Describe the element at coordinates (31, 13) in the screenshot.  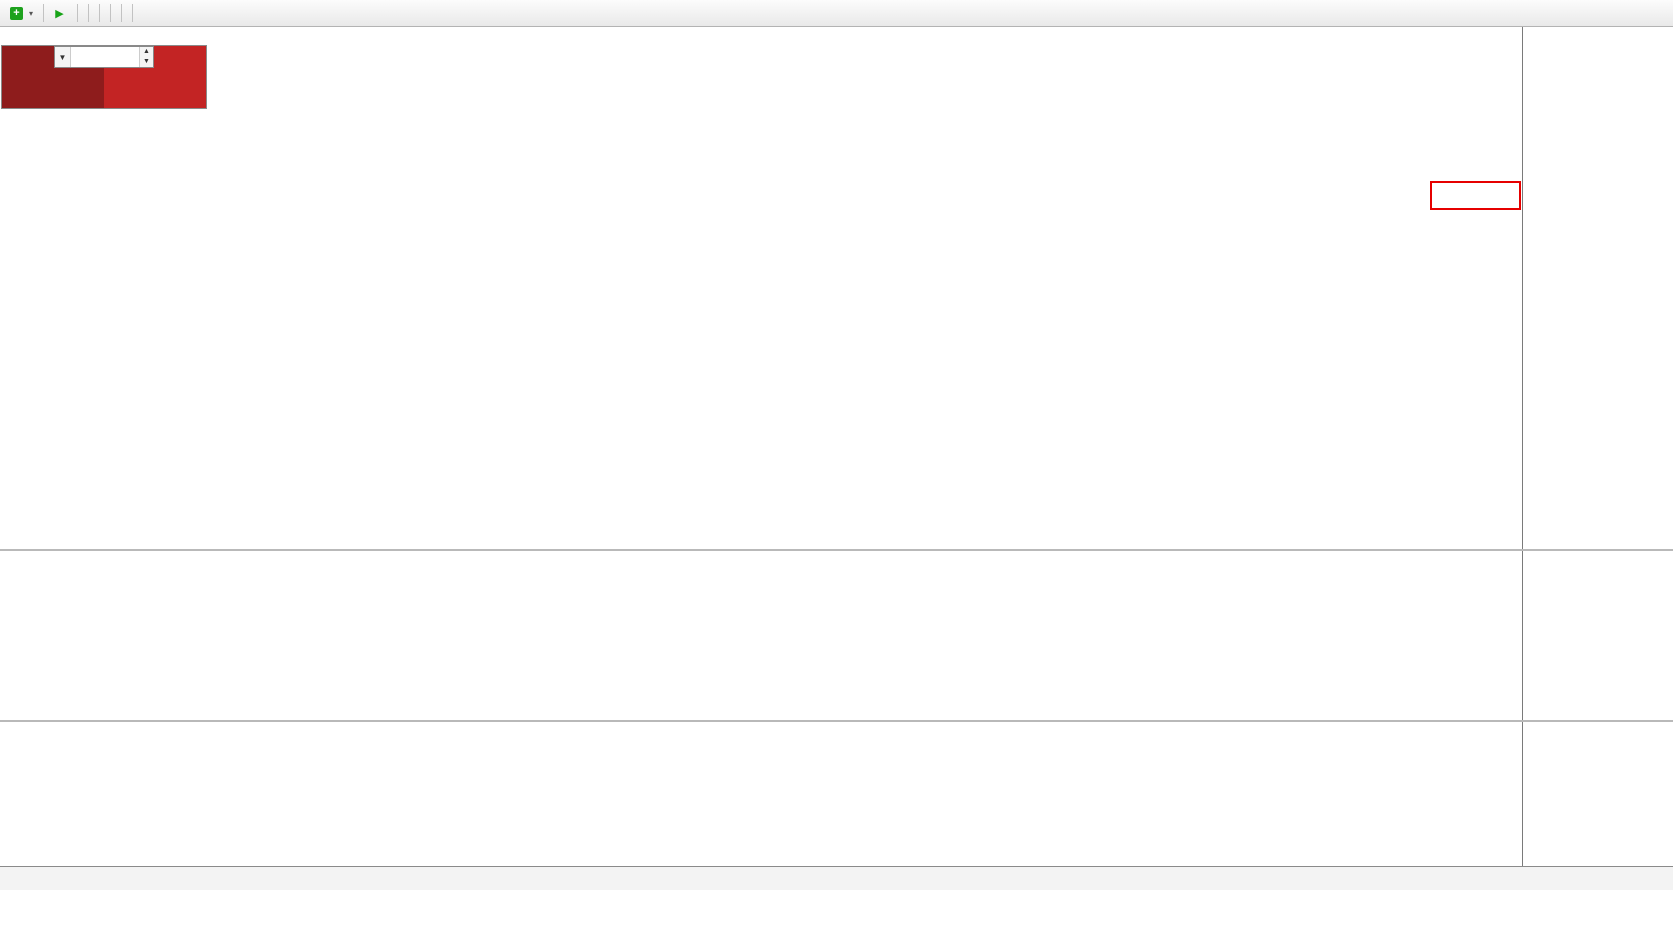
I see `new-order-dropdown-icon: ▾` at that location.